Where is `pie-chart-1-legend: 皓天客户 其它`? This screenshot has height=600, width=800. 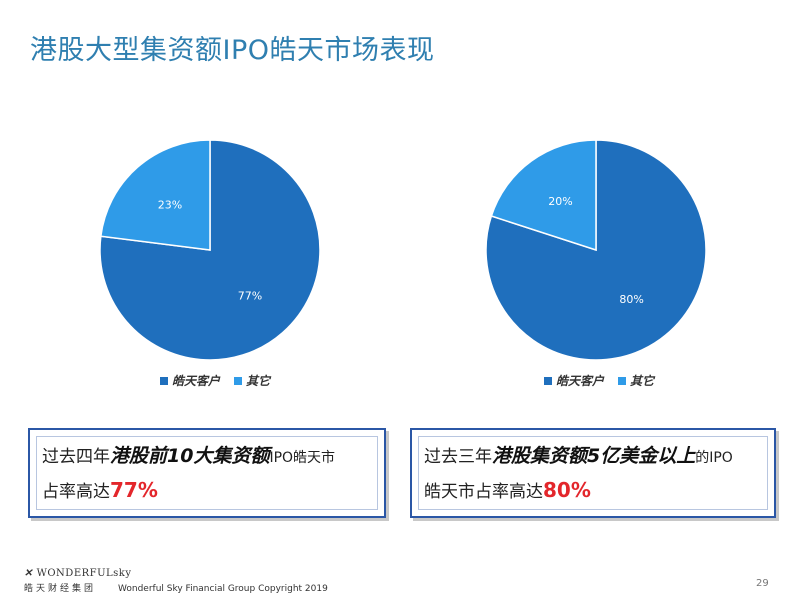 pie-chart-1-legend: 皓天客户 其它 is located at coordinates (215, 380).